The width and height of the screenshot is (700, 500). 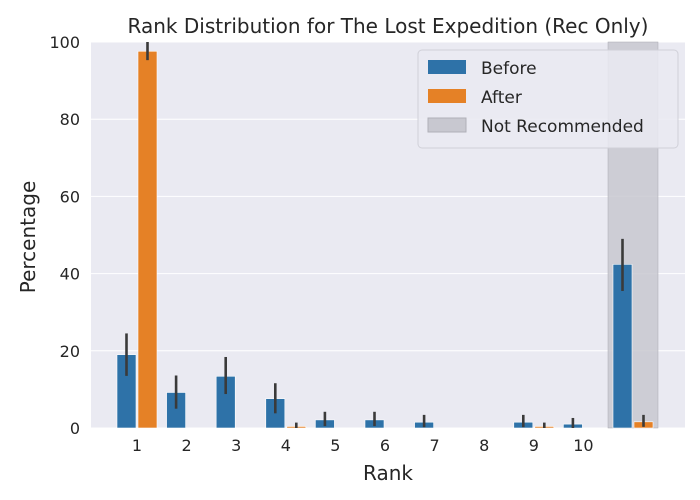 I want to click on x-tick-label: 1, so click(x=137, y=445).